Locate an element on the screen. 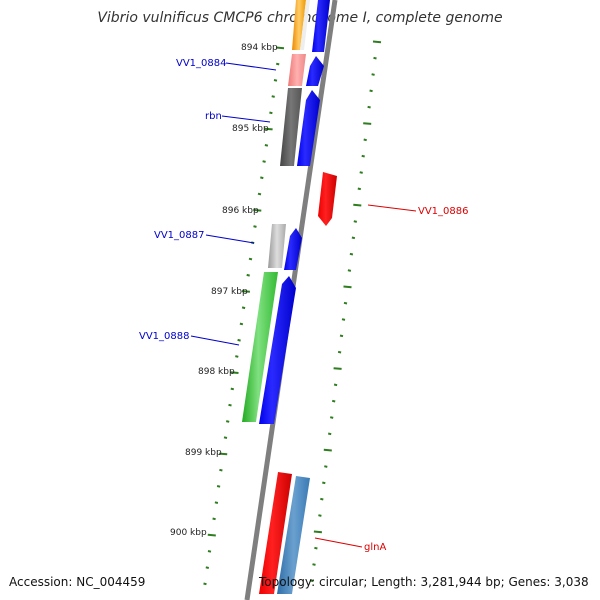 The height and width of the screenshot is (600, 600). gene-label-rbn: rbn is located at coordinates (213, 116).